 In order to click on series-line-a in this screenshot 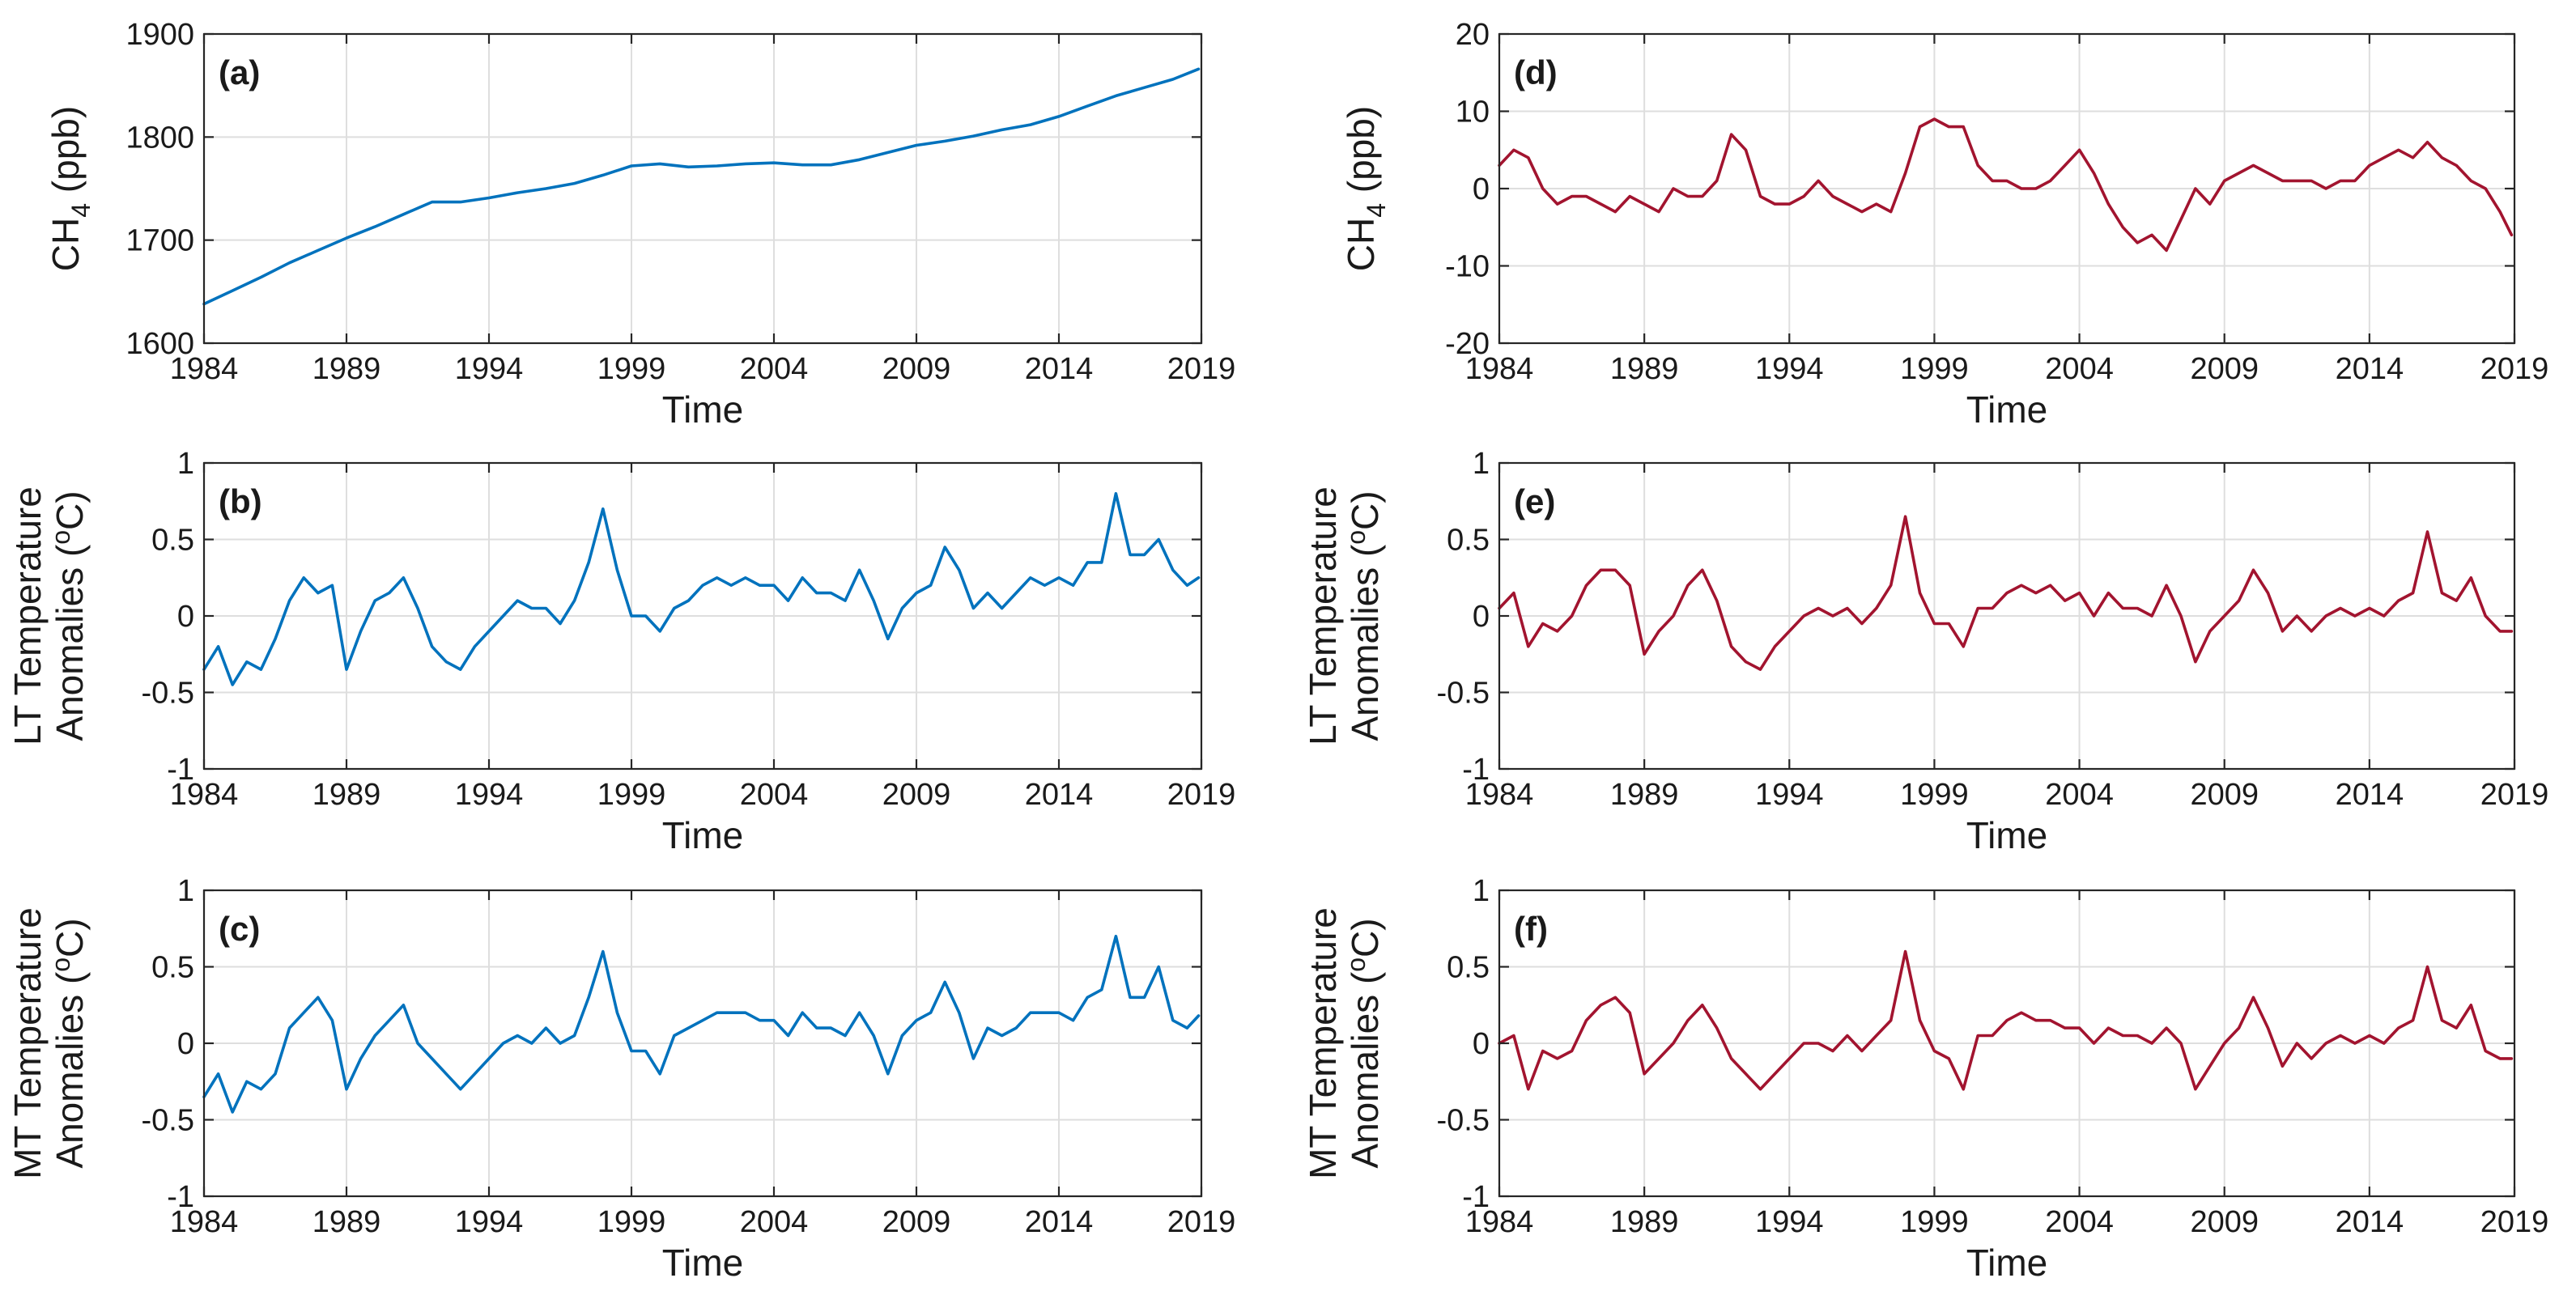, I will do `click(702, 187)`.